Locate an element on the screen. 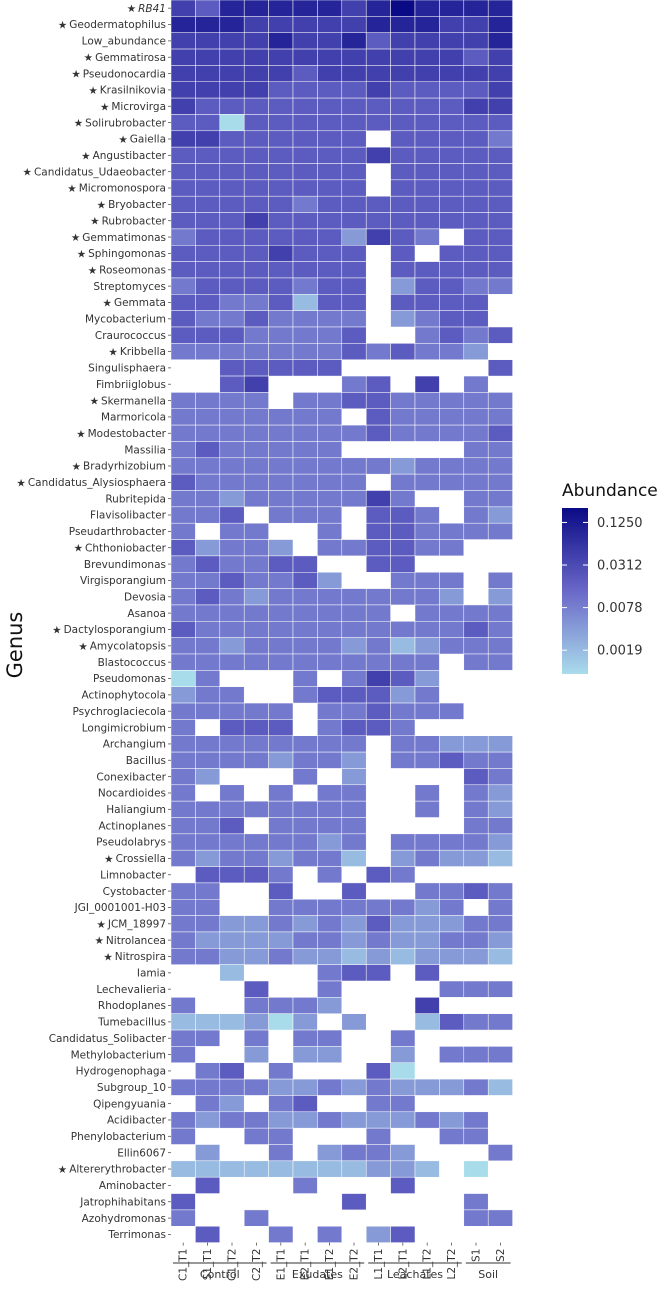 The image size is (663, 1305). column-label: S1_T1 is located at coordinates (208, 1265).